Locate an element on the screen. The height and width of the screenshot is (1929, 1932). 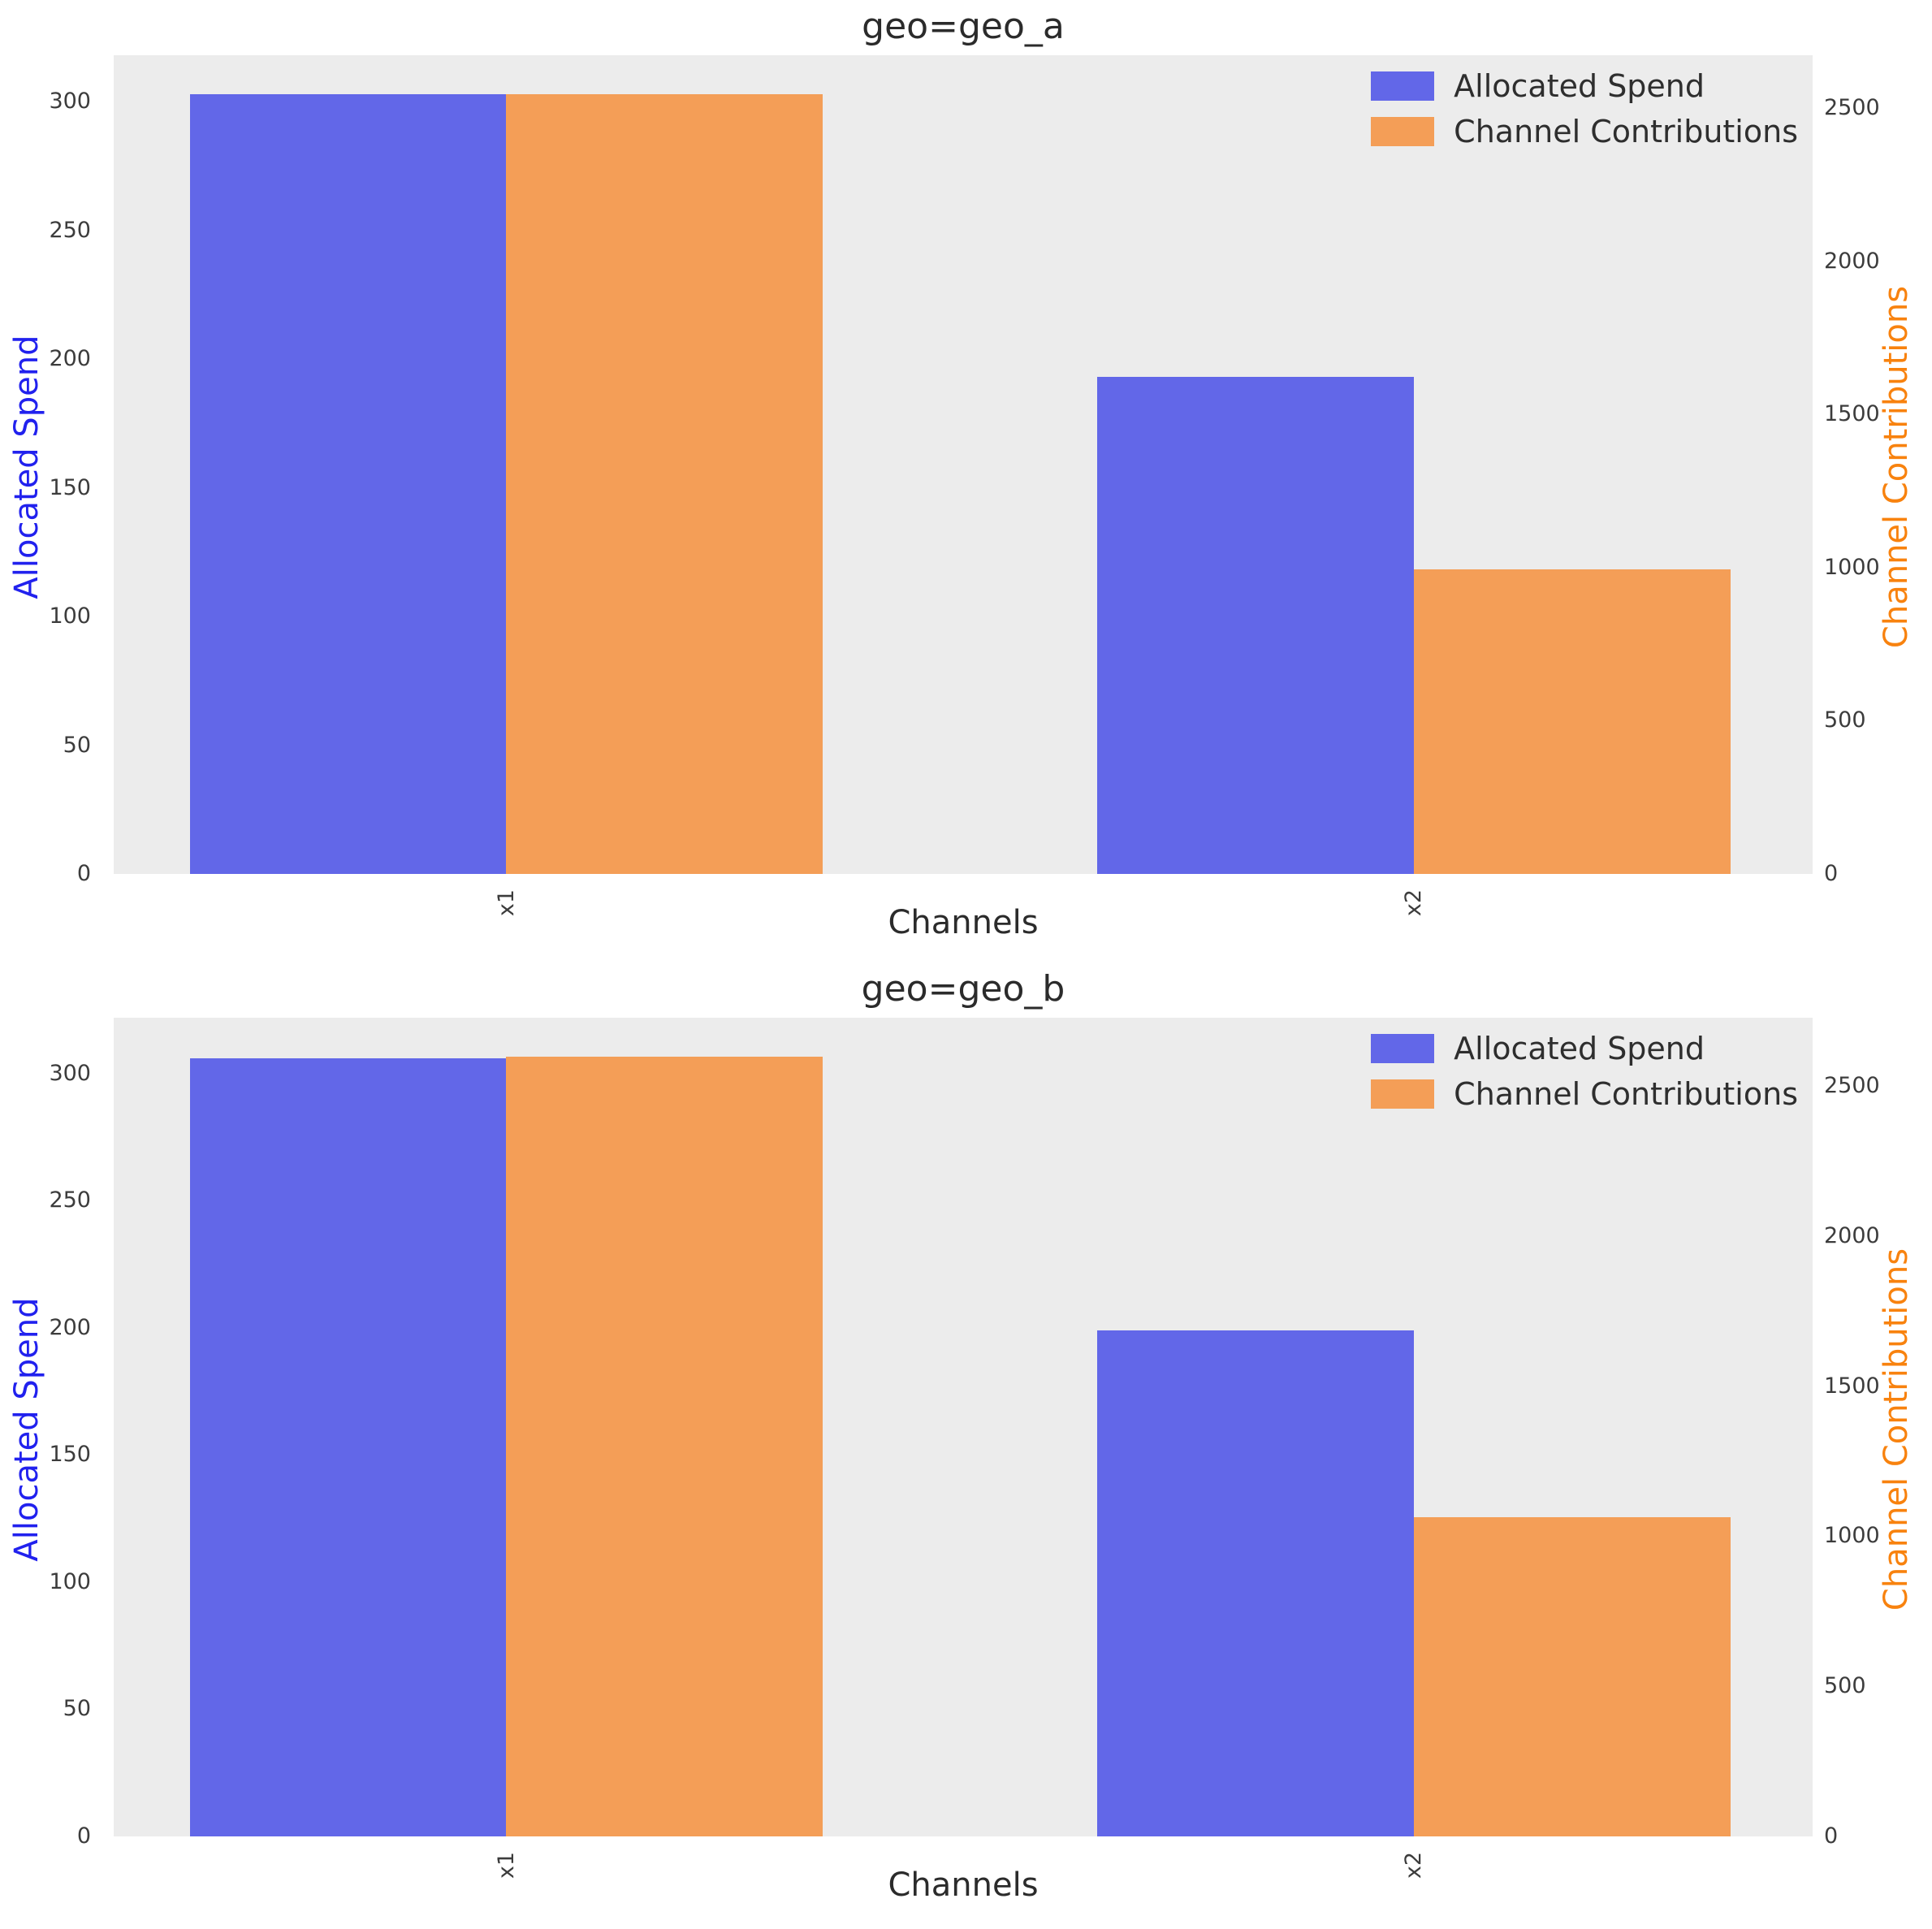
subplot-title: geo=geo_a is located at coordinates (964, 26).